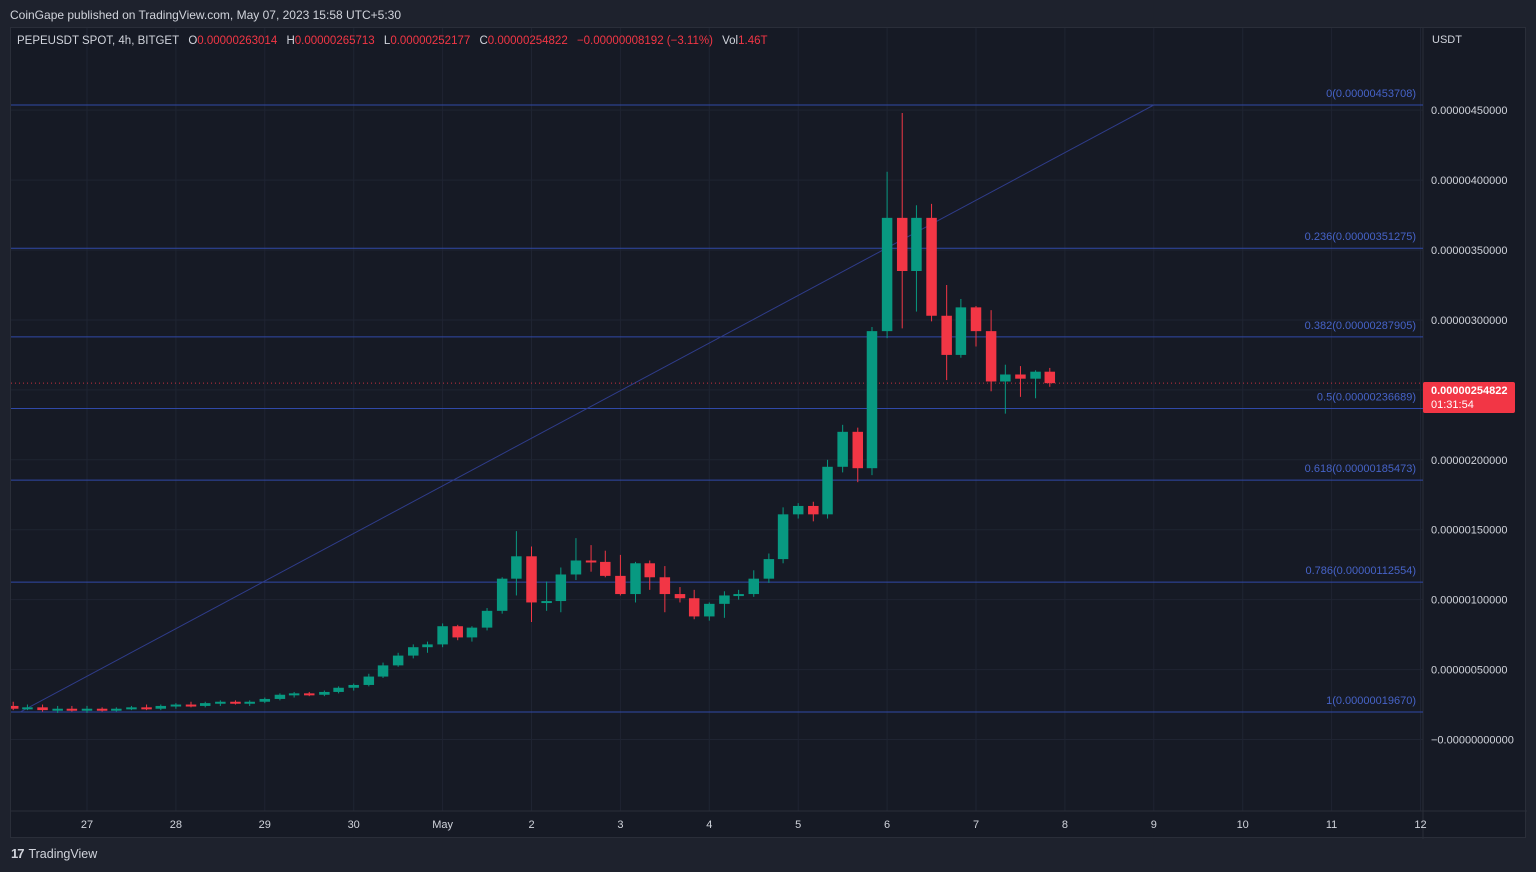 The image size is (1536, 872). What do you see at coordinates (442, 825) in the screenshot?
I see `time-axis-tick: May` at bounding box center [442, 825].